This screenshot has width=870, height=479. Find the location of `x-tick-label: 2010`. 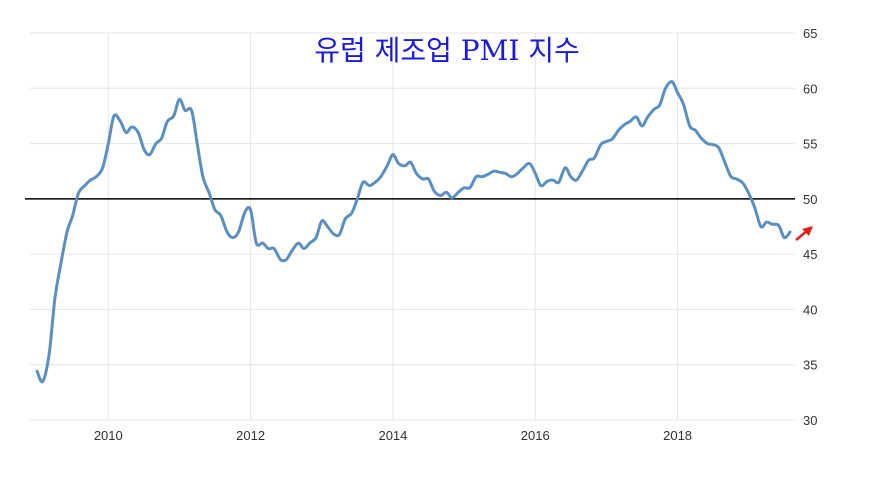

x-tick-label: 2010 is located at coordinates (108, 435).